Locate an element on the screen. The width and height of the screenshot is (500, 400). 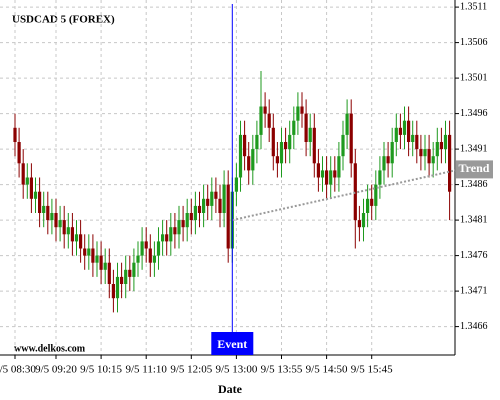
x-tick-label: 9/5 08:30 is located at coordinates (18, 370).